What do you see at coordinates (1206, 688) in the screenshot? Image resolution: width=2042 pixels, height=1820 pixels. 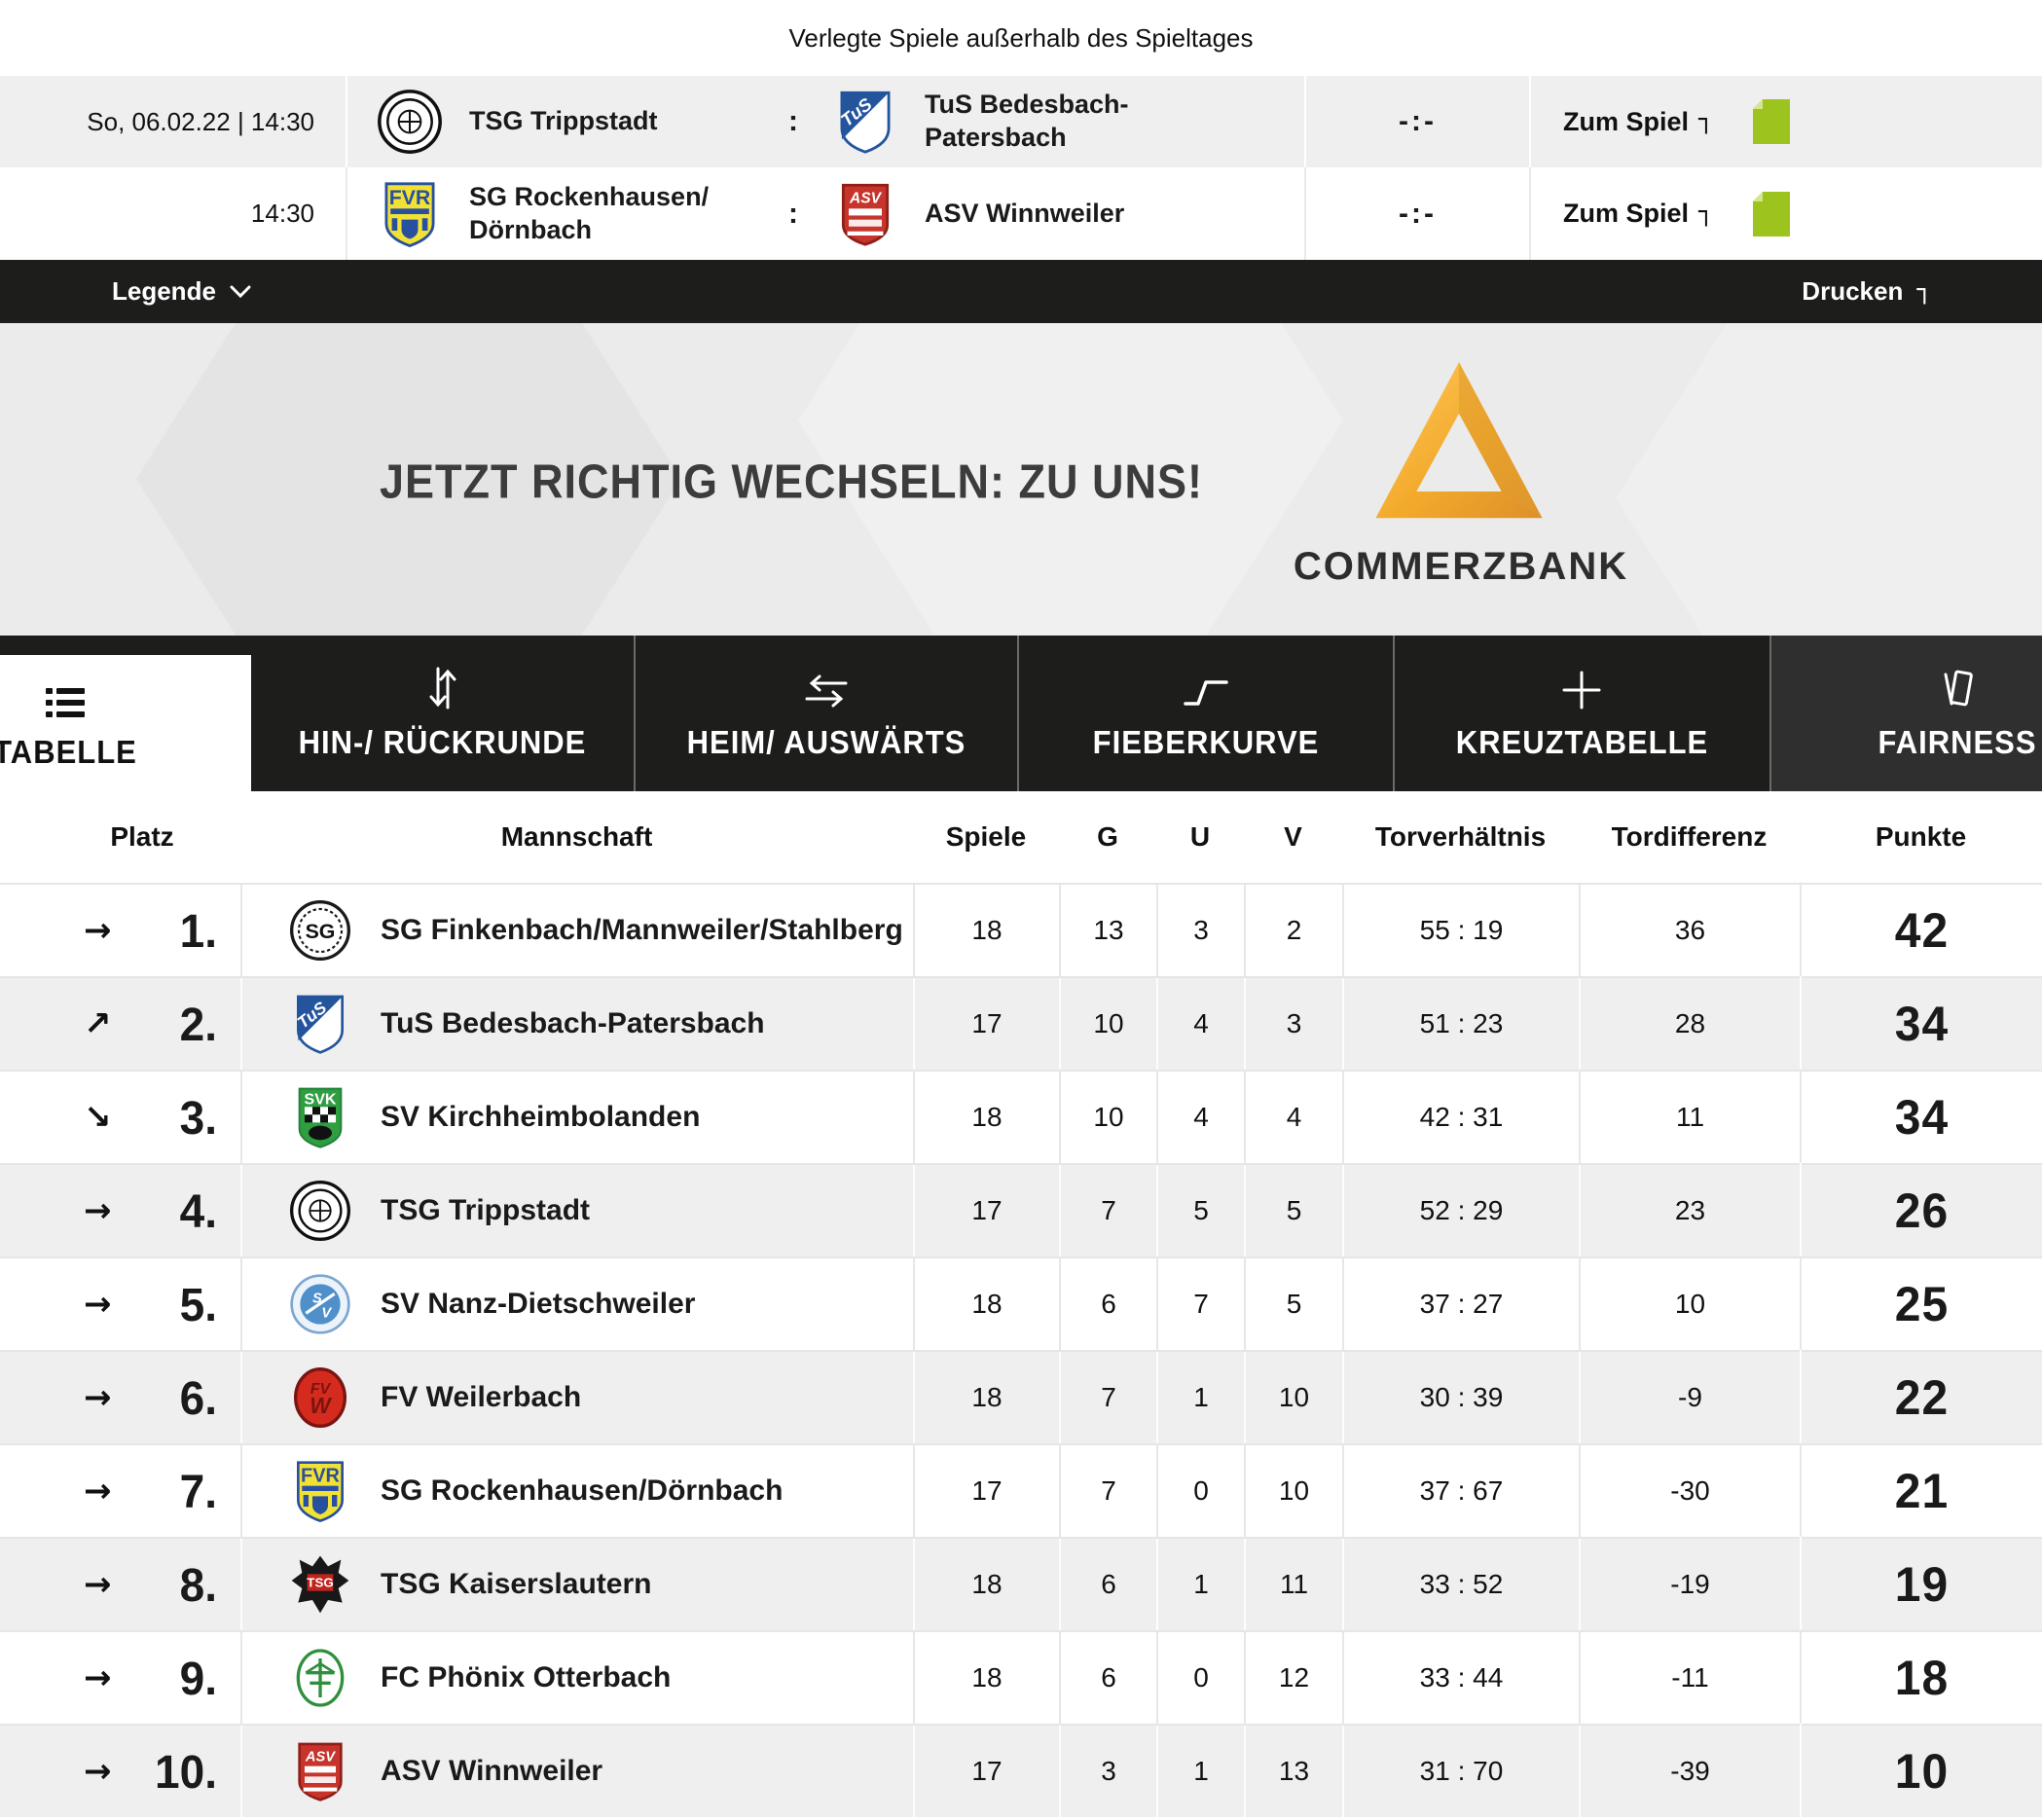 I see `curve-icon` at bounding box center [1206, 688].